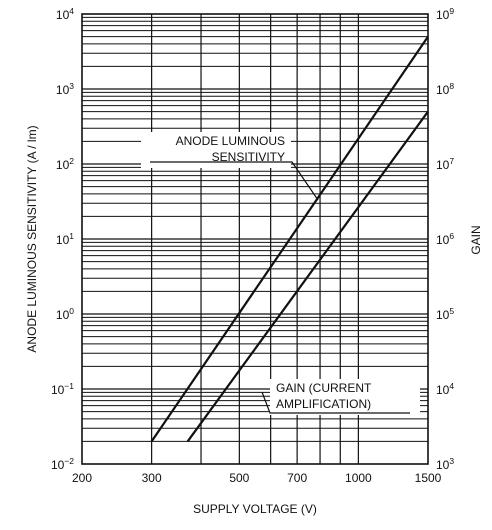 The image size is (492, 530). Describe the element at coordinates (257, 478) in the screenshot. I see `x-tick-labels: 200 300 500 700 1000 1500` at that location.